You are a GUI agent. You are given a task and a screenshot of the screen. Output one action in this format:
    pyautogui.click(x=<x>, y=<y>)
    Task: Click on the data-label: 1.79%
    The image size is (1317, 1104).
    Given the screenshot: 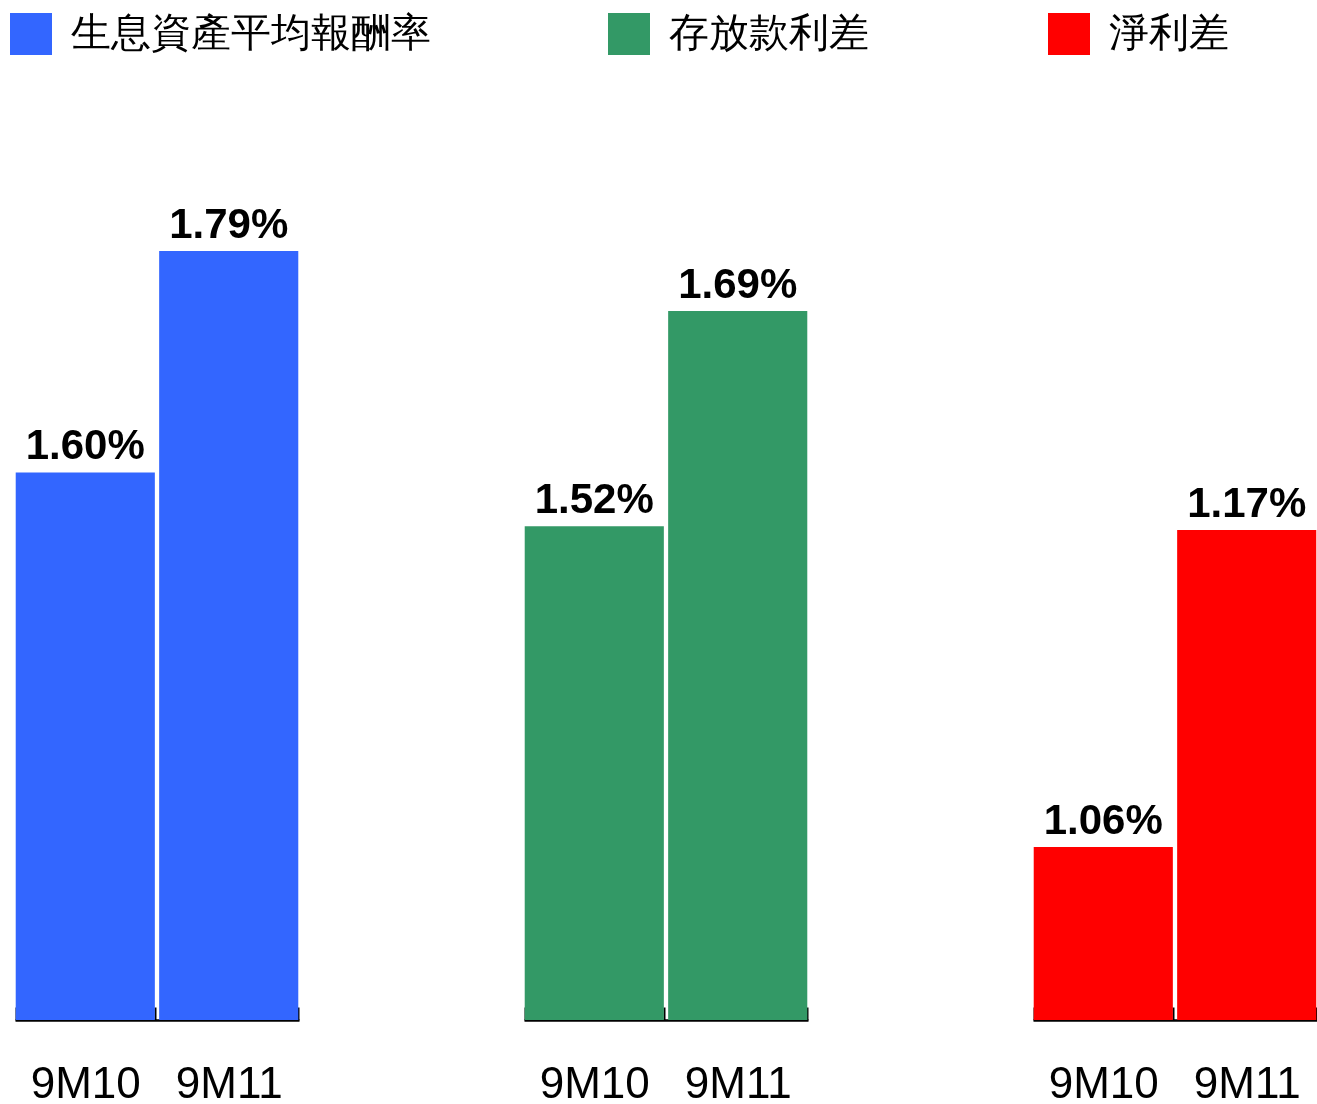 What is the action you would take?
    pyautogui.click(x=229, y=223)
    